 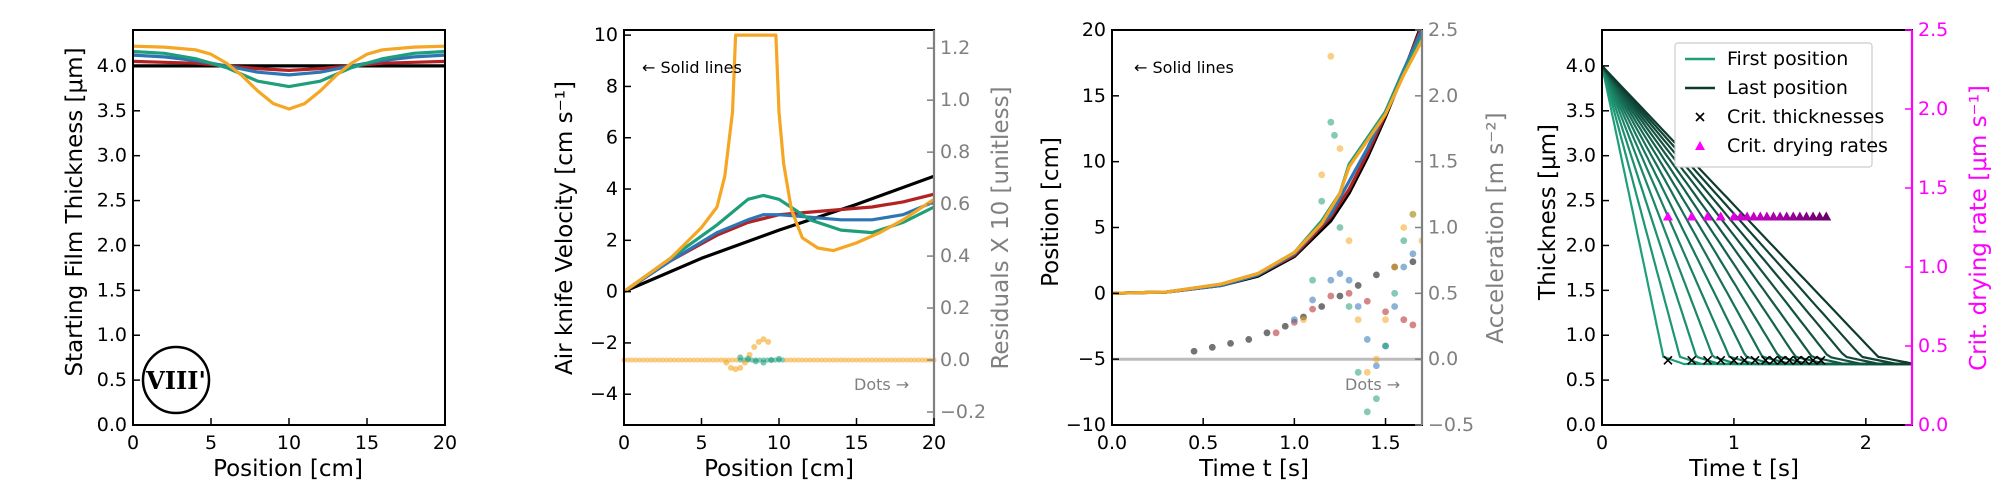 I want to click on x-tick-label: 1.5, so click(x=1385, y=443).